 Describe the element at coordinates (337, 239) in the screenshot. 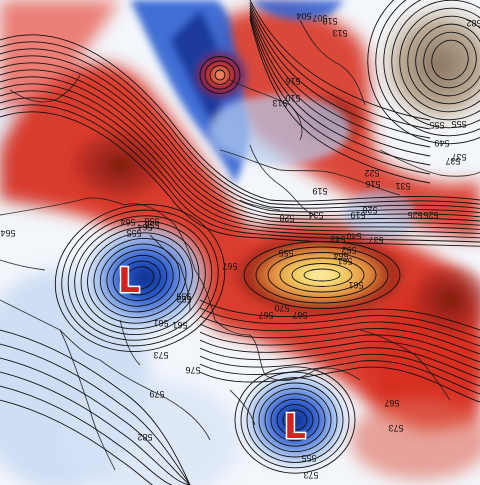

I see `contour-label: 543` at that location.